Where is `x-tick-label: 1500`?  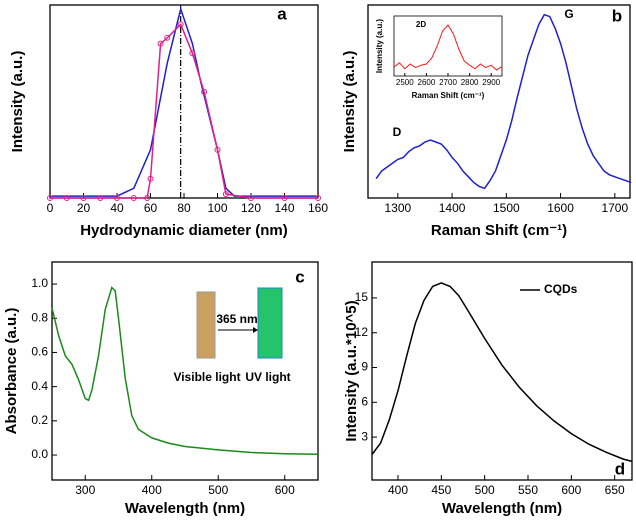
x-tick-label: 1500 is located at coordinates (506, 208).